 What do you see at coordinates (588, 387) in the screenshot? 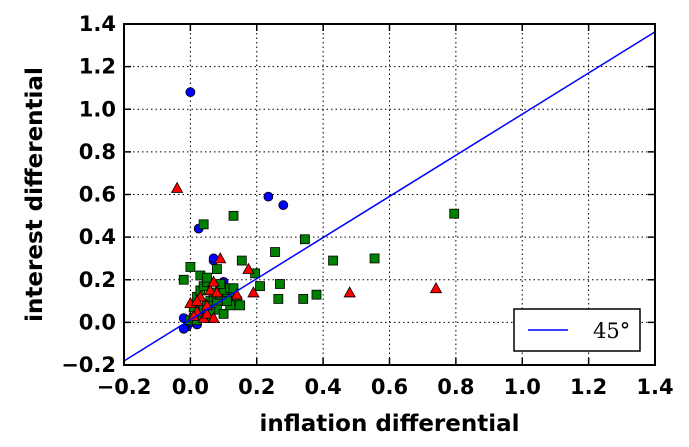
I see `x-tick-label: 1.2` at bounding box center [588, 387].